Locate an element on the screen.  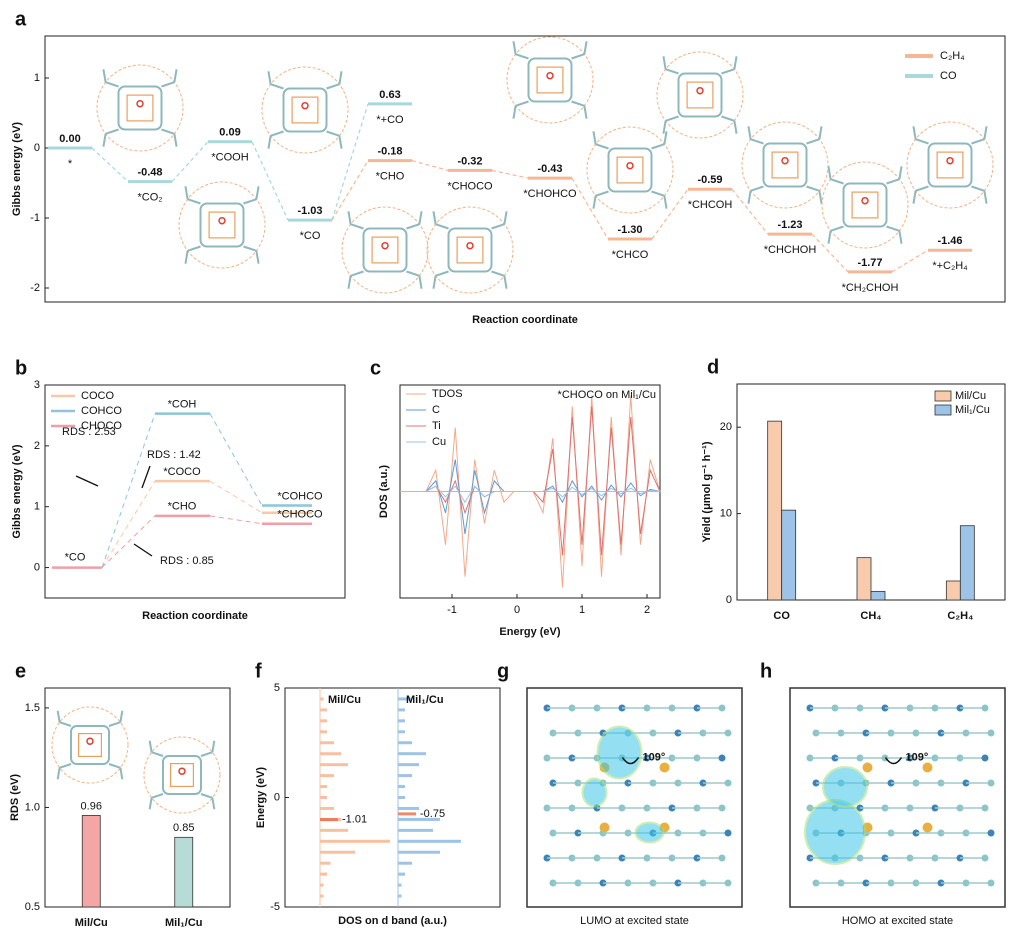
legend-label: COHCO is located at coordinates (101, 411).